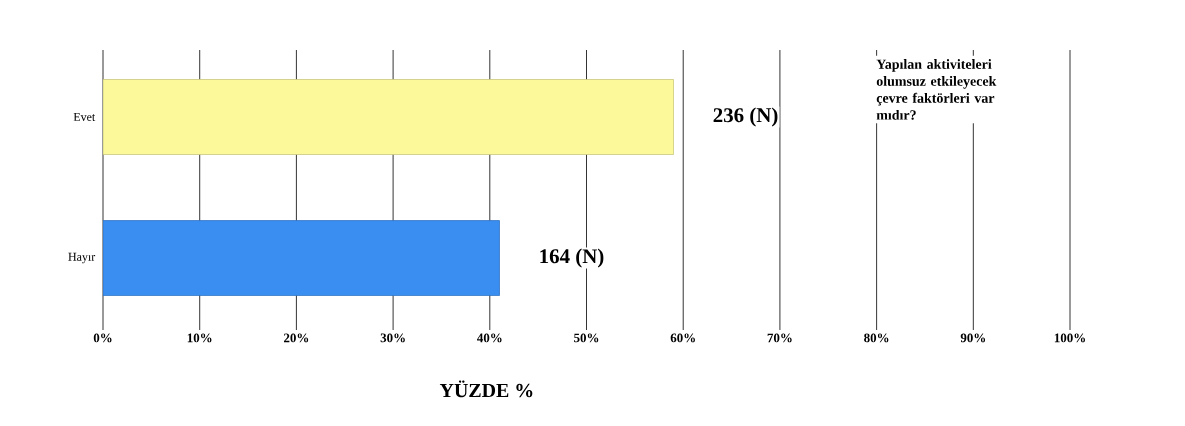 Image resolution: width=1185 pixels, height=426 pixels. What do you see at coordinates (936, 89) in the screenshot?
I see `text: Yapılan aktiviteleri olumsuz etkileyecek çevre faktörleri var mıdır?` at bounding box center [936, 89].